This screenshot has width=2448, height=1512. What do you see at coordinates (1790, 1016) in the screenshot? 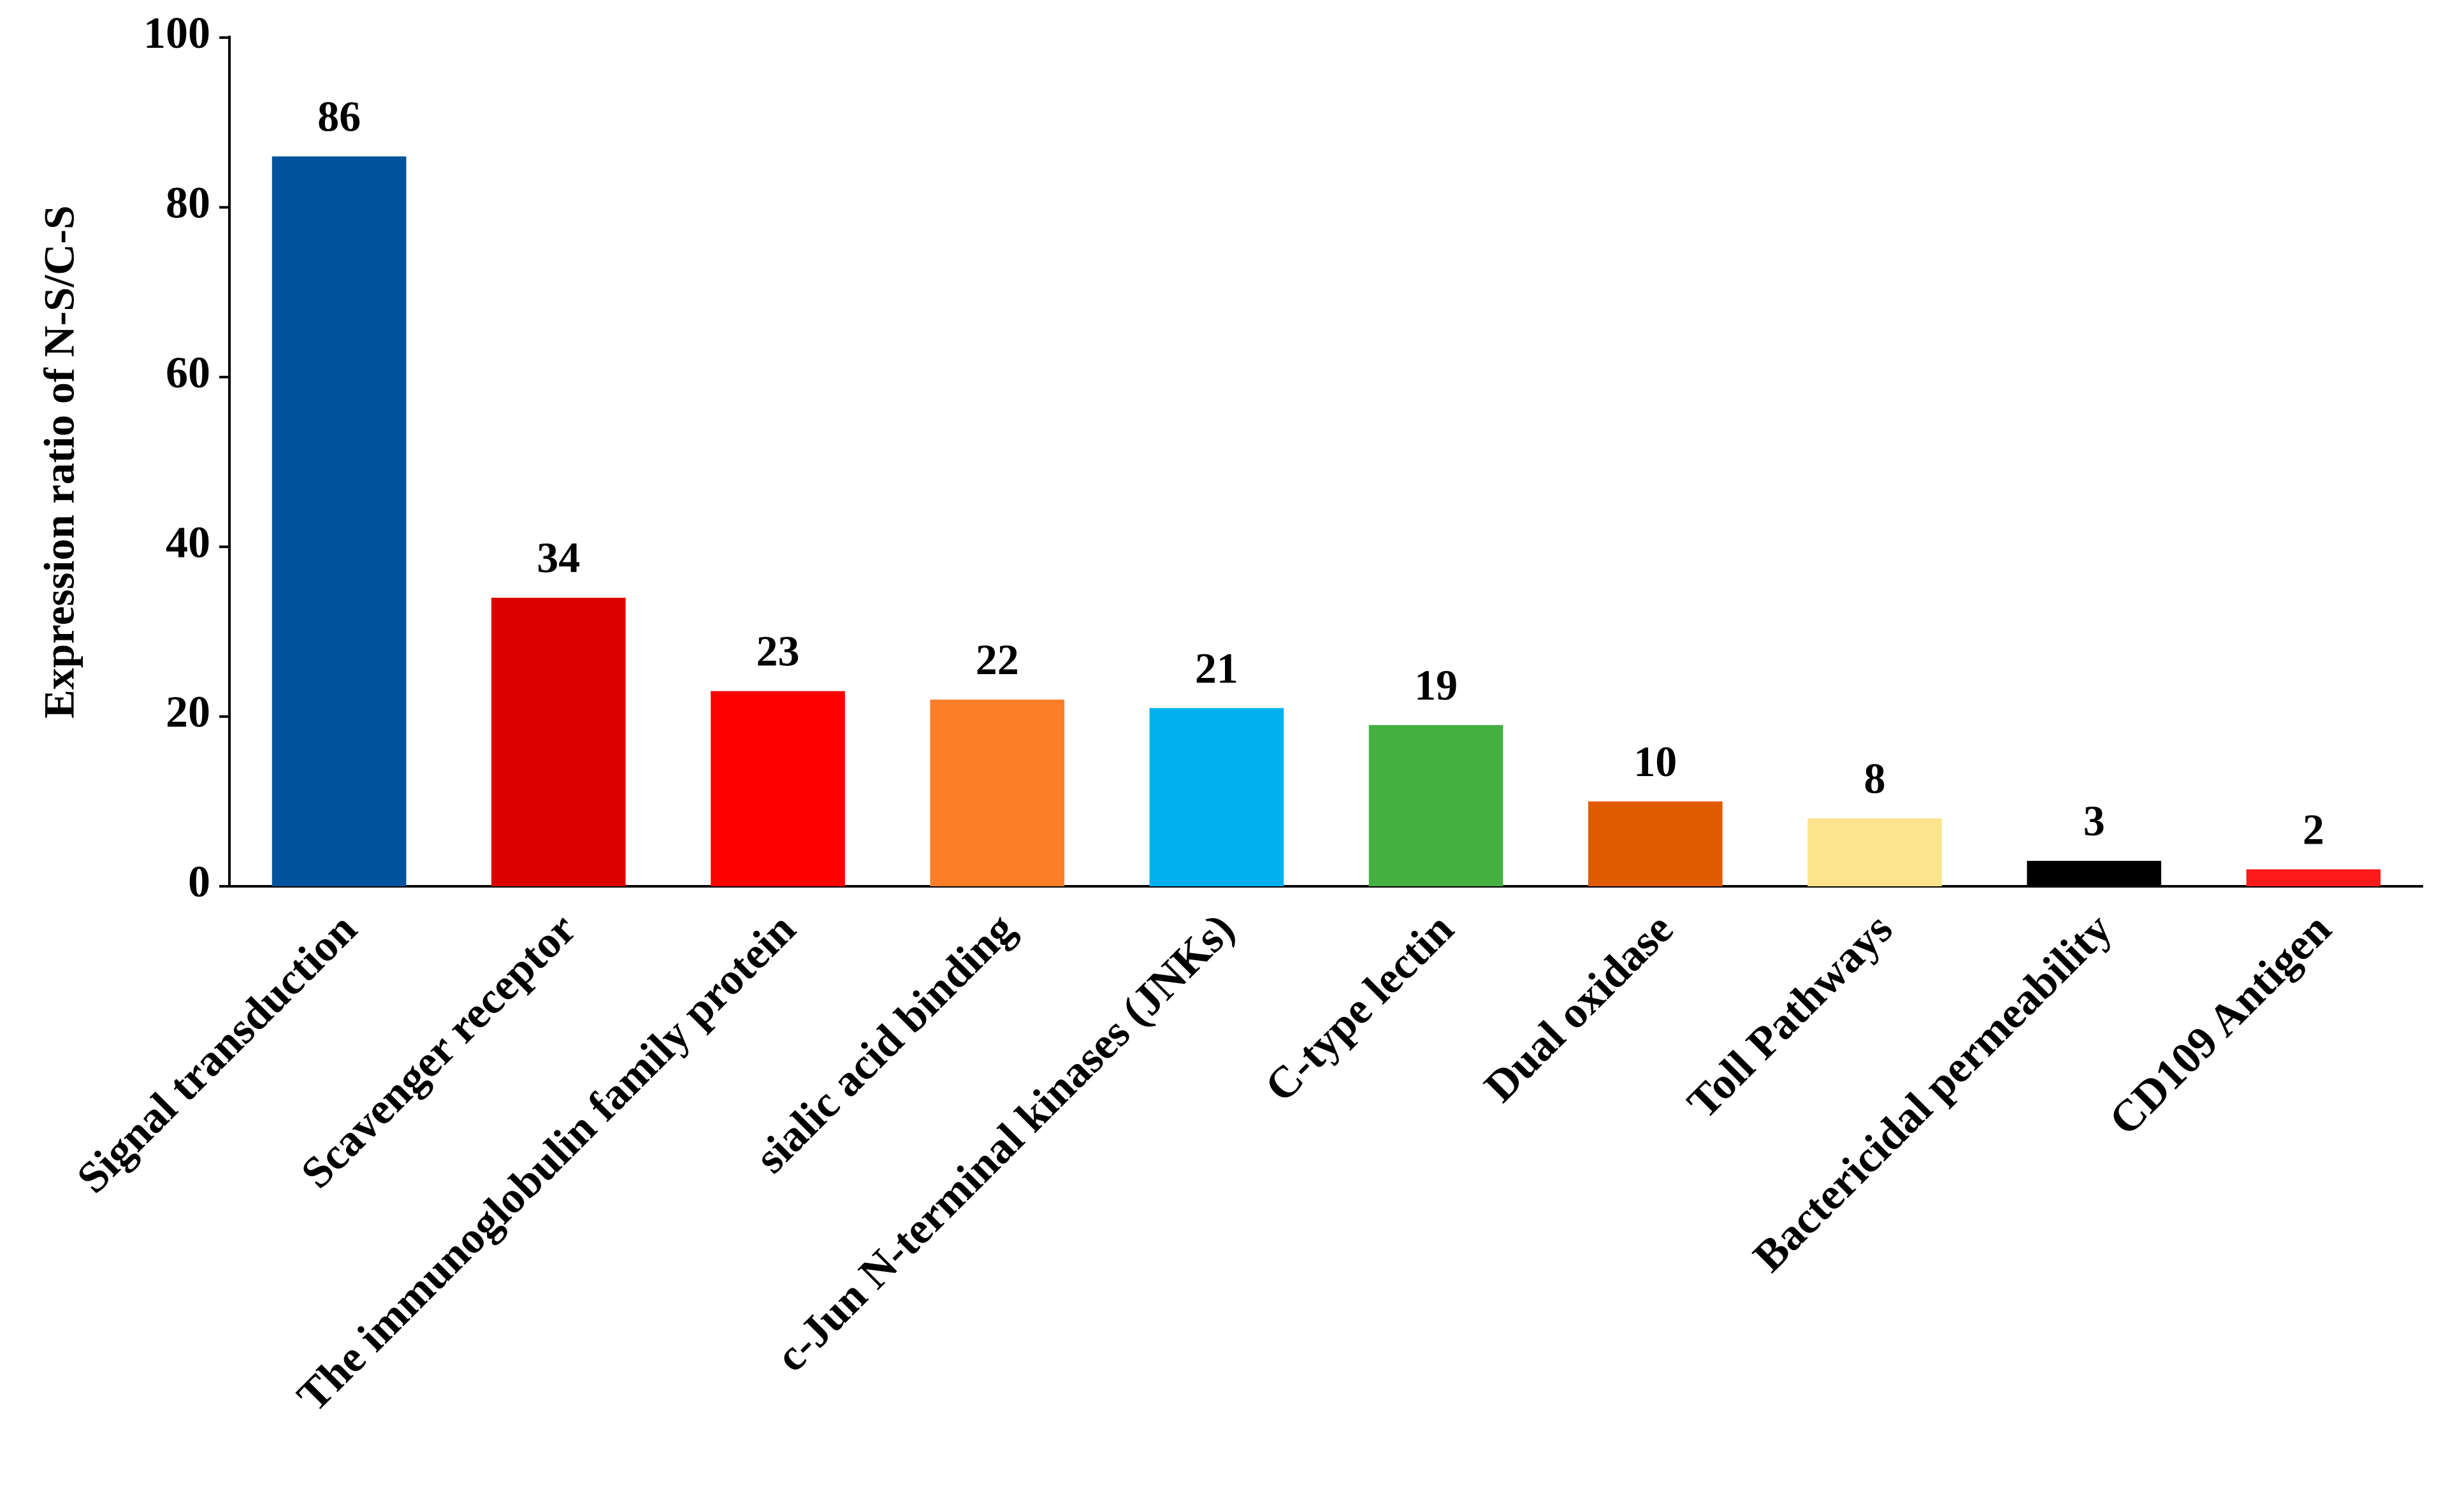
I see `x-tick-label: Toll Pathways` at bounding box center [1790, 1016].